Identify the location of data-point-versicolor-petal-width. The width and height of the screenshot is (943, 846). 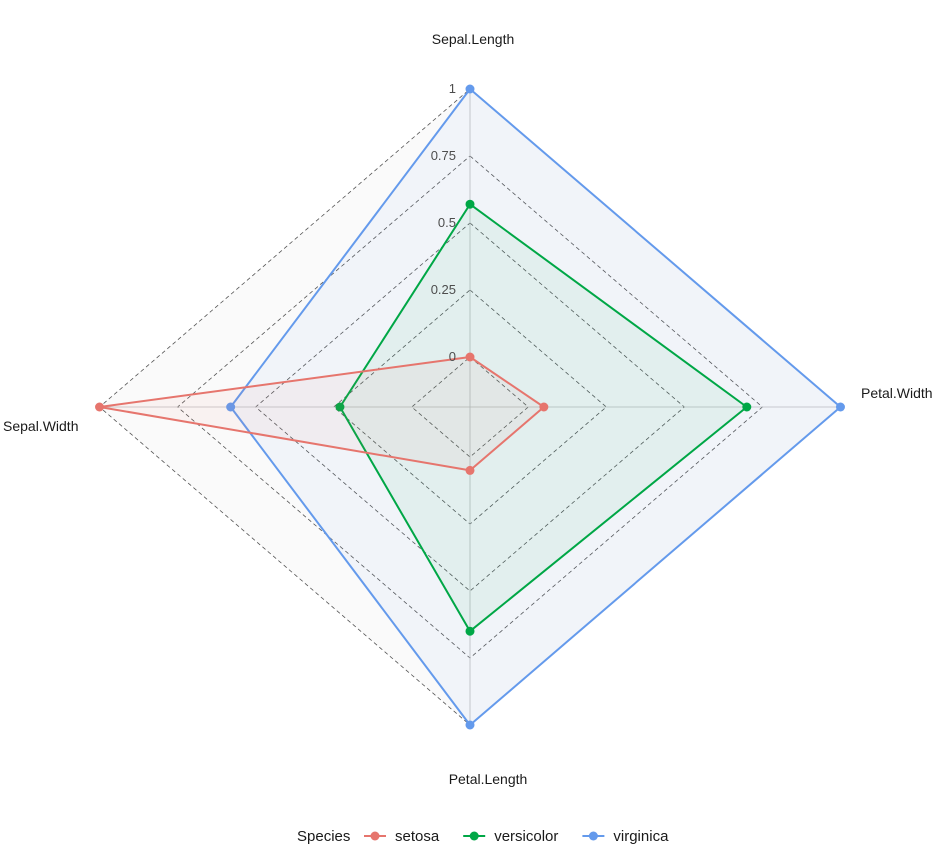
(747, 407).